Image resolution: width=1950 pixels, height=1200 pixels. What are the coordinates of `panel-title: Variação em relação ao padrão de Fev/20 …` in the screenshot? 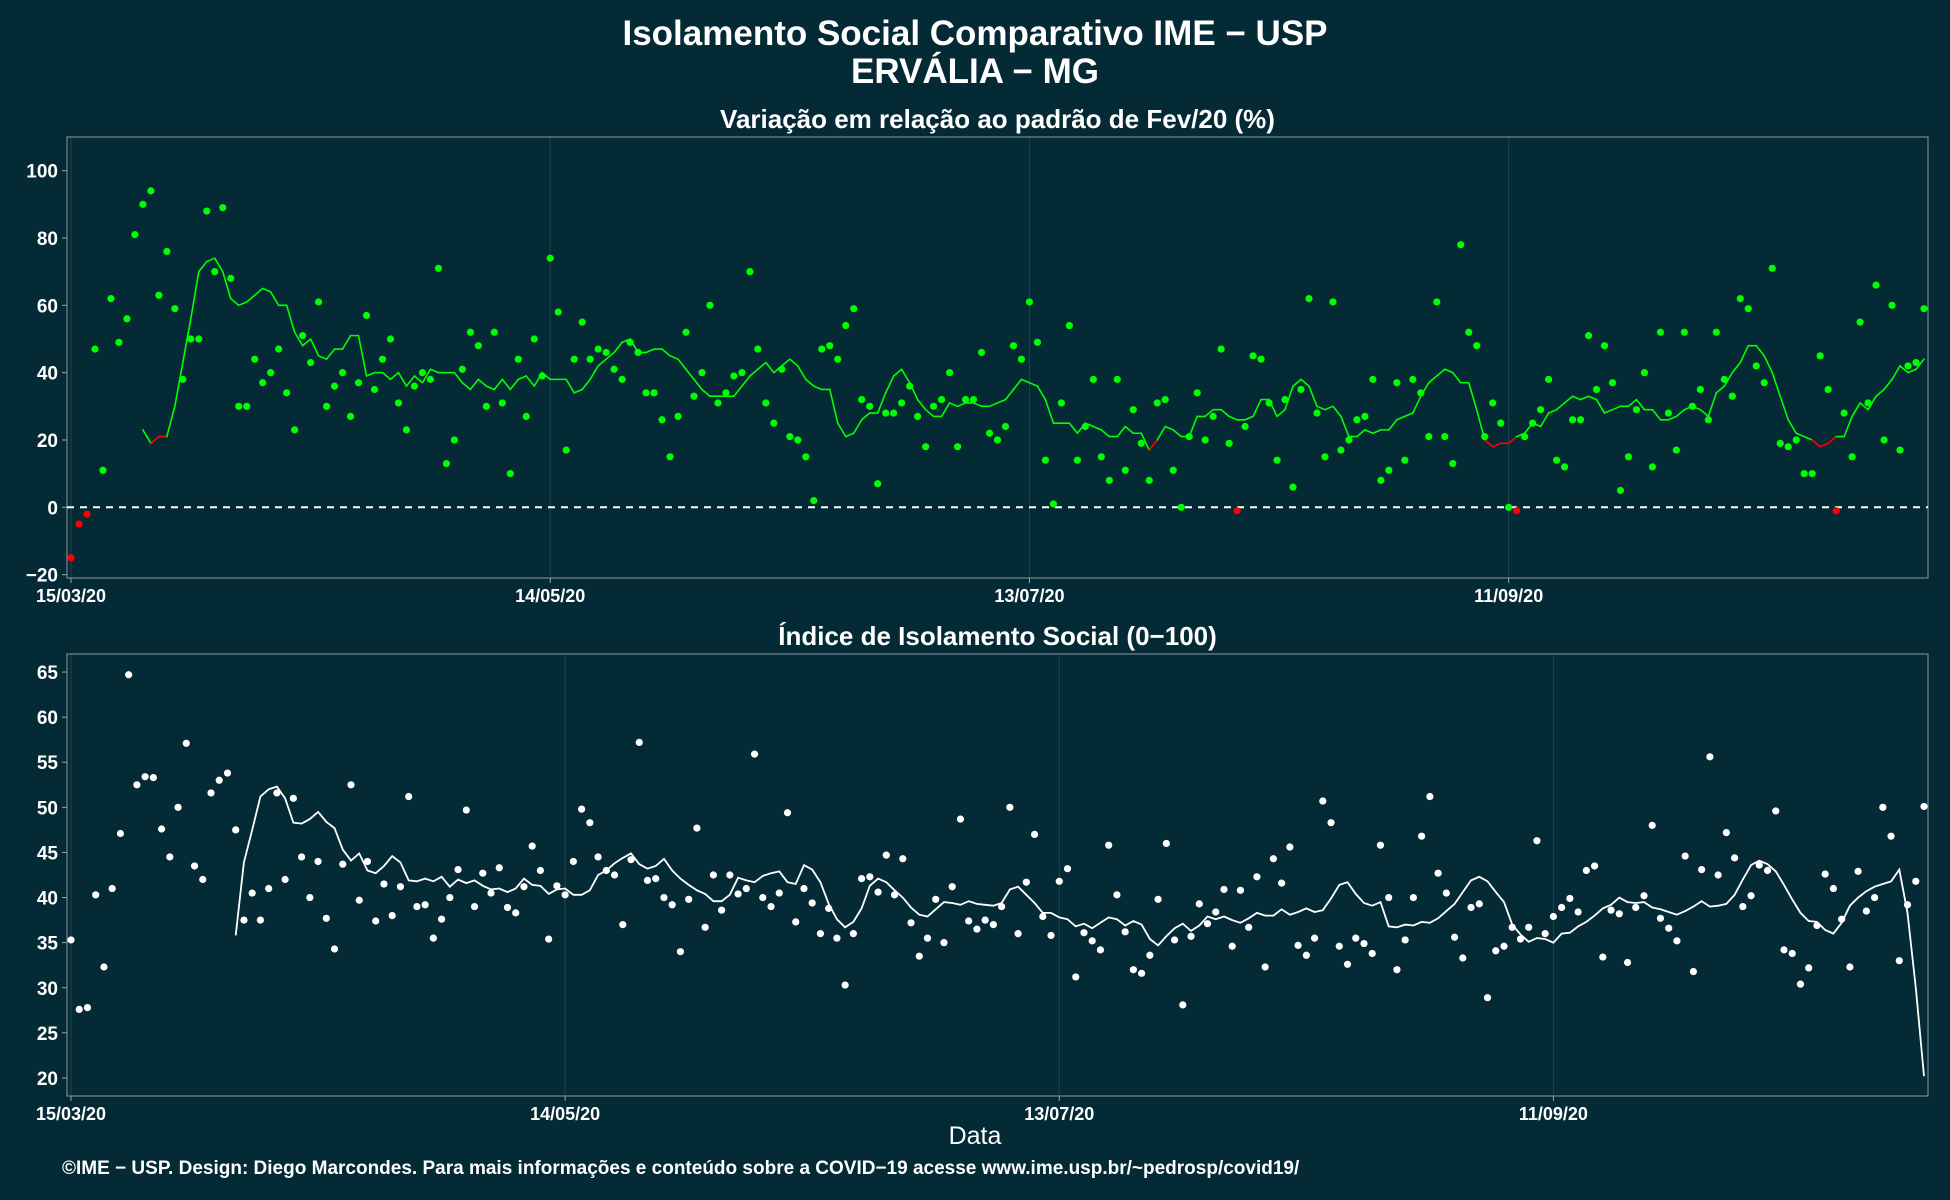 It's located at (997, 119).